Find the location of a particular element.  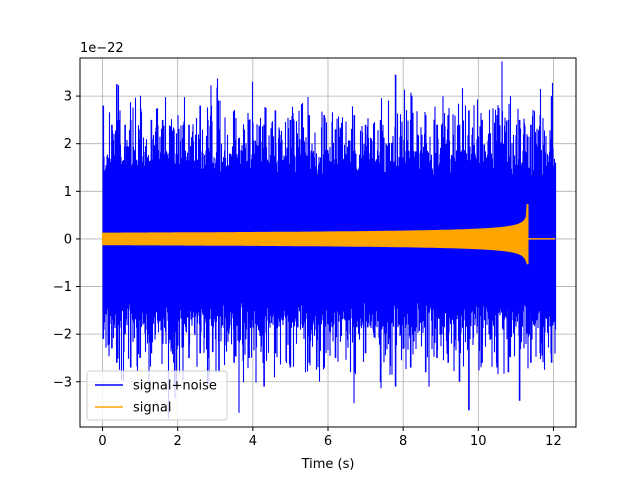

series-signal-envelope is located at coordinates (315, 234).